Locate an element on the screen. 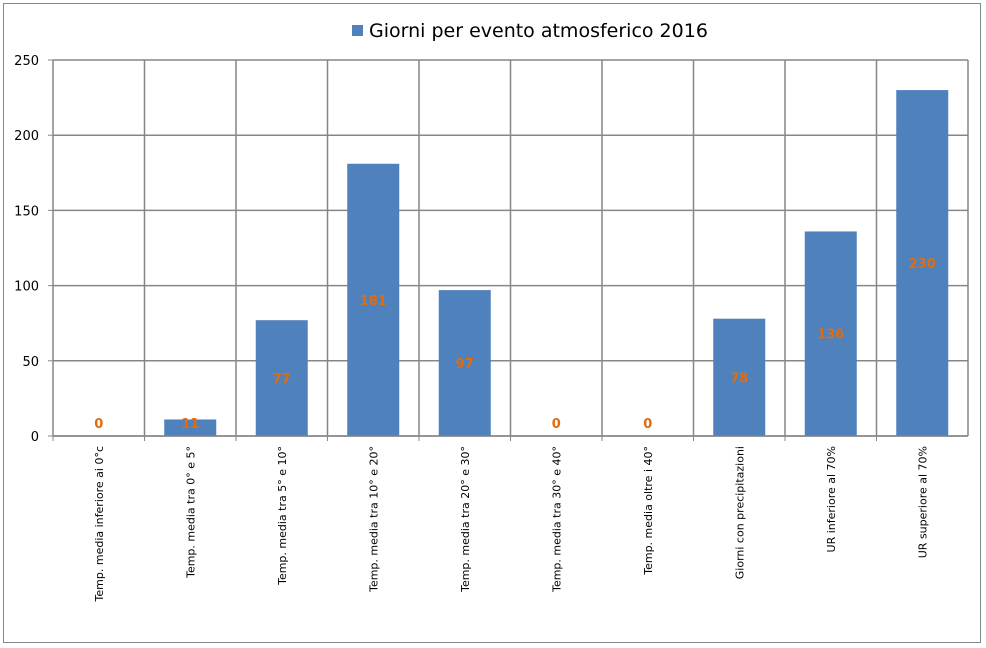 Image resolution: width=986 pixels, height=648 pixels. legend-label: Giorni per evento atmosferico 2016 is located at coordinates (538, 31).